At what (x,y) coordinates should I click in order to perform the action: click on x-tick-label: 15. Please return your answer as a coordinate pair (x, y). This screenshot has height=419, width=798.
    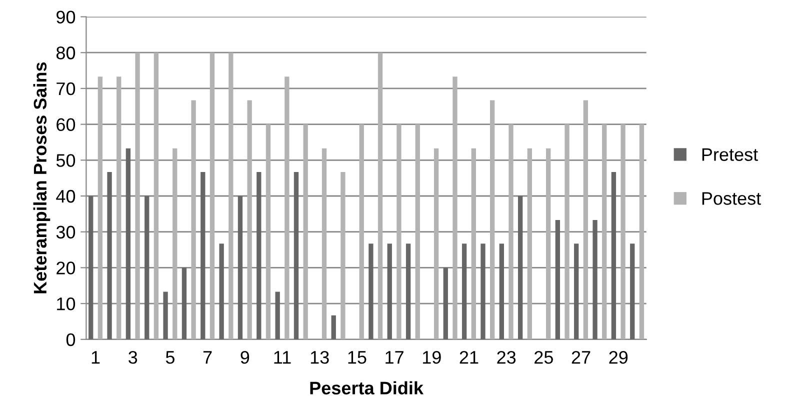
    Looking at the image, I should click on (357, 357).